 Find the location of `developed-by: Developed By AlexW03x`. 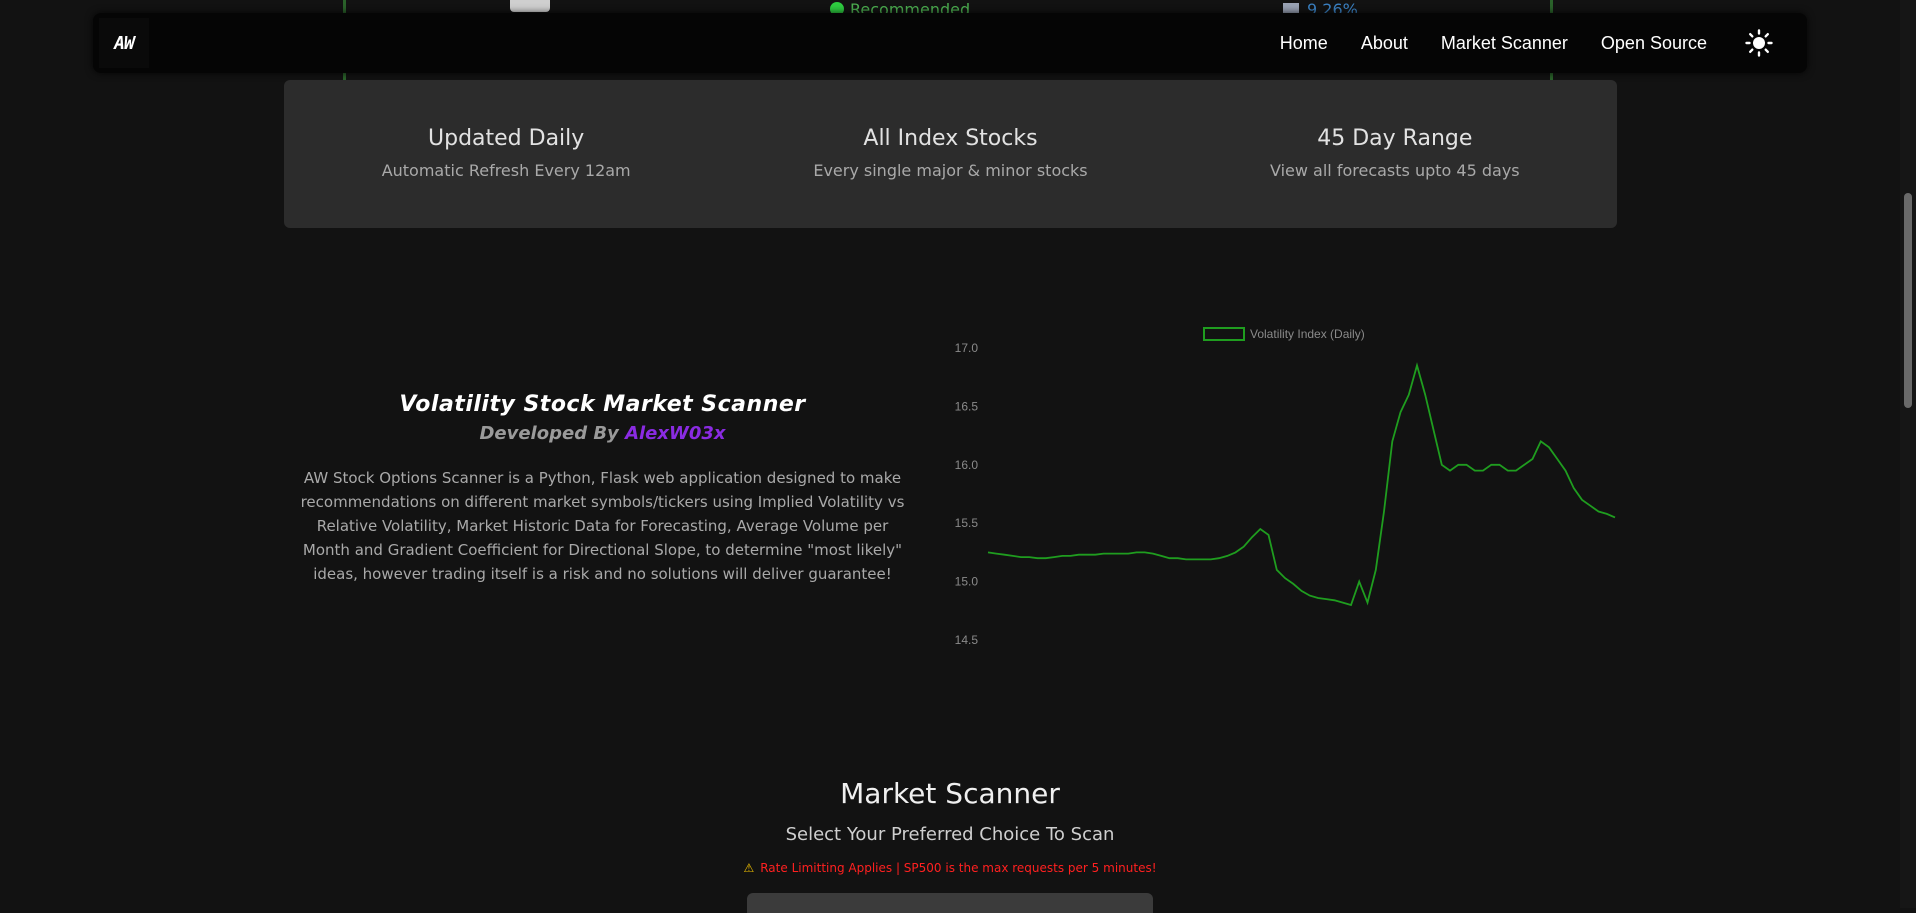

developed-by: Developed By AlexW03x is located at coordinates (602, 433).